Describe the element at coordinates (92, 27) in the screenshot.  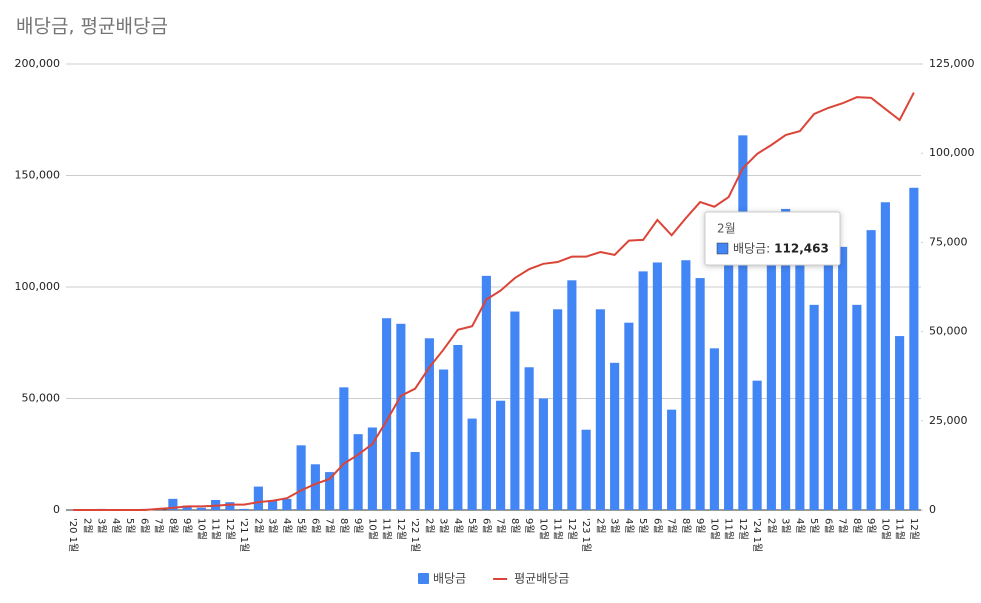
I see `chart-title: 배당금, 평균배당금` at that location.